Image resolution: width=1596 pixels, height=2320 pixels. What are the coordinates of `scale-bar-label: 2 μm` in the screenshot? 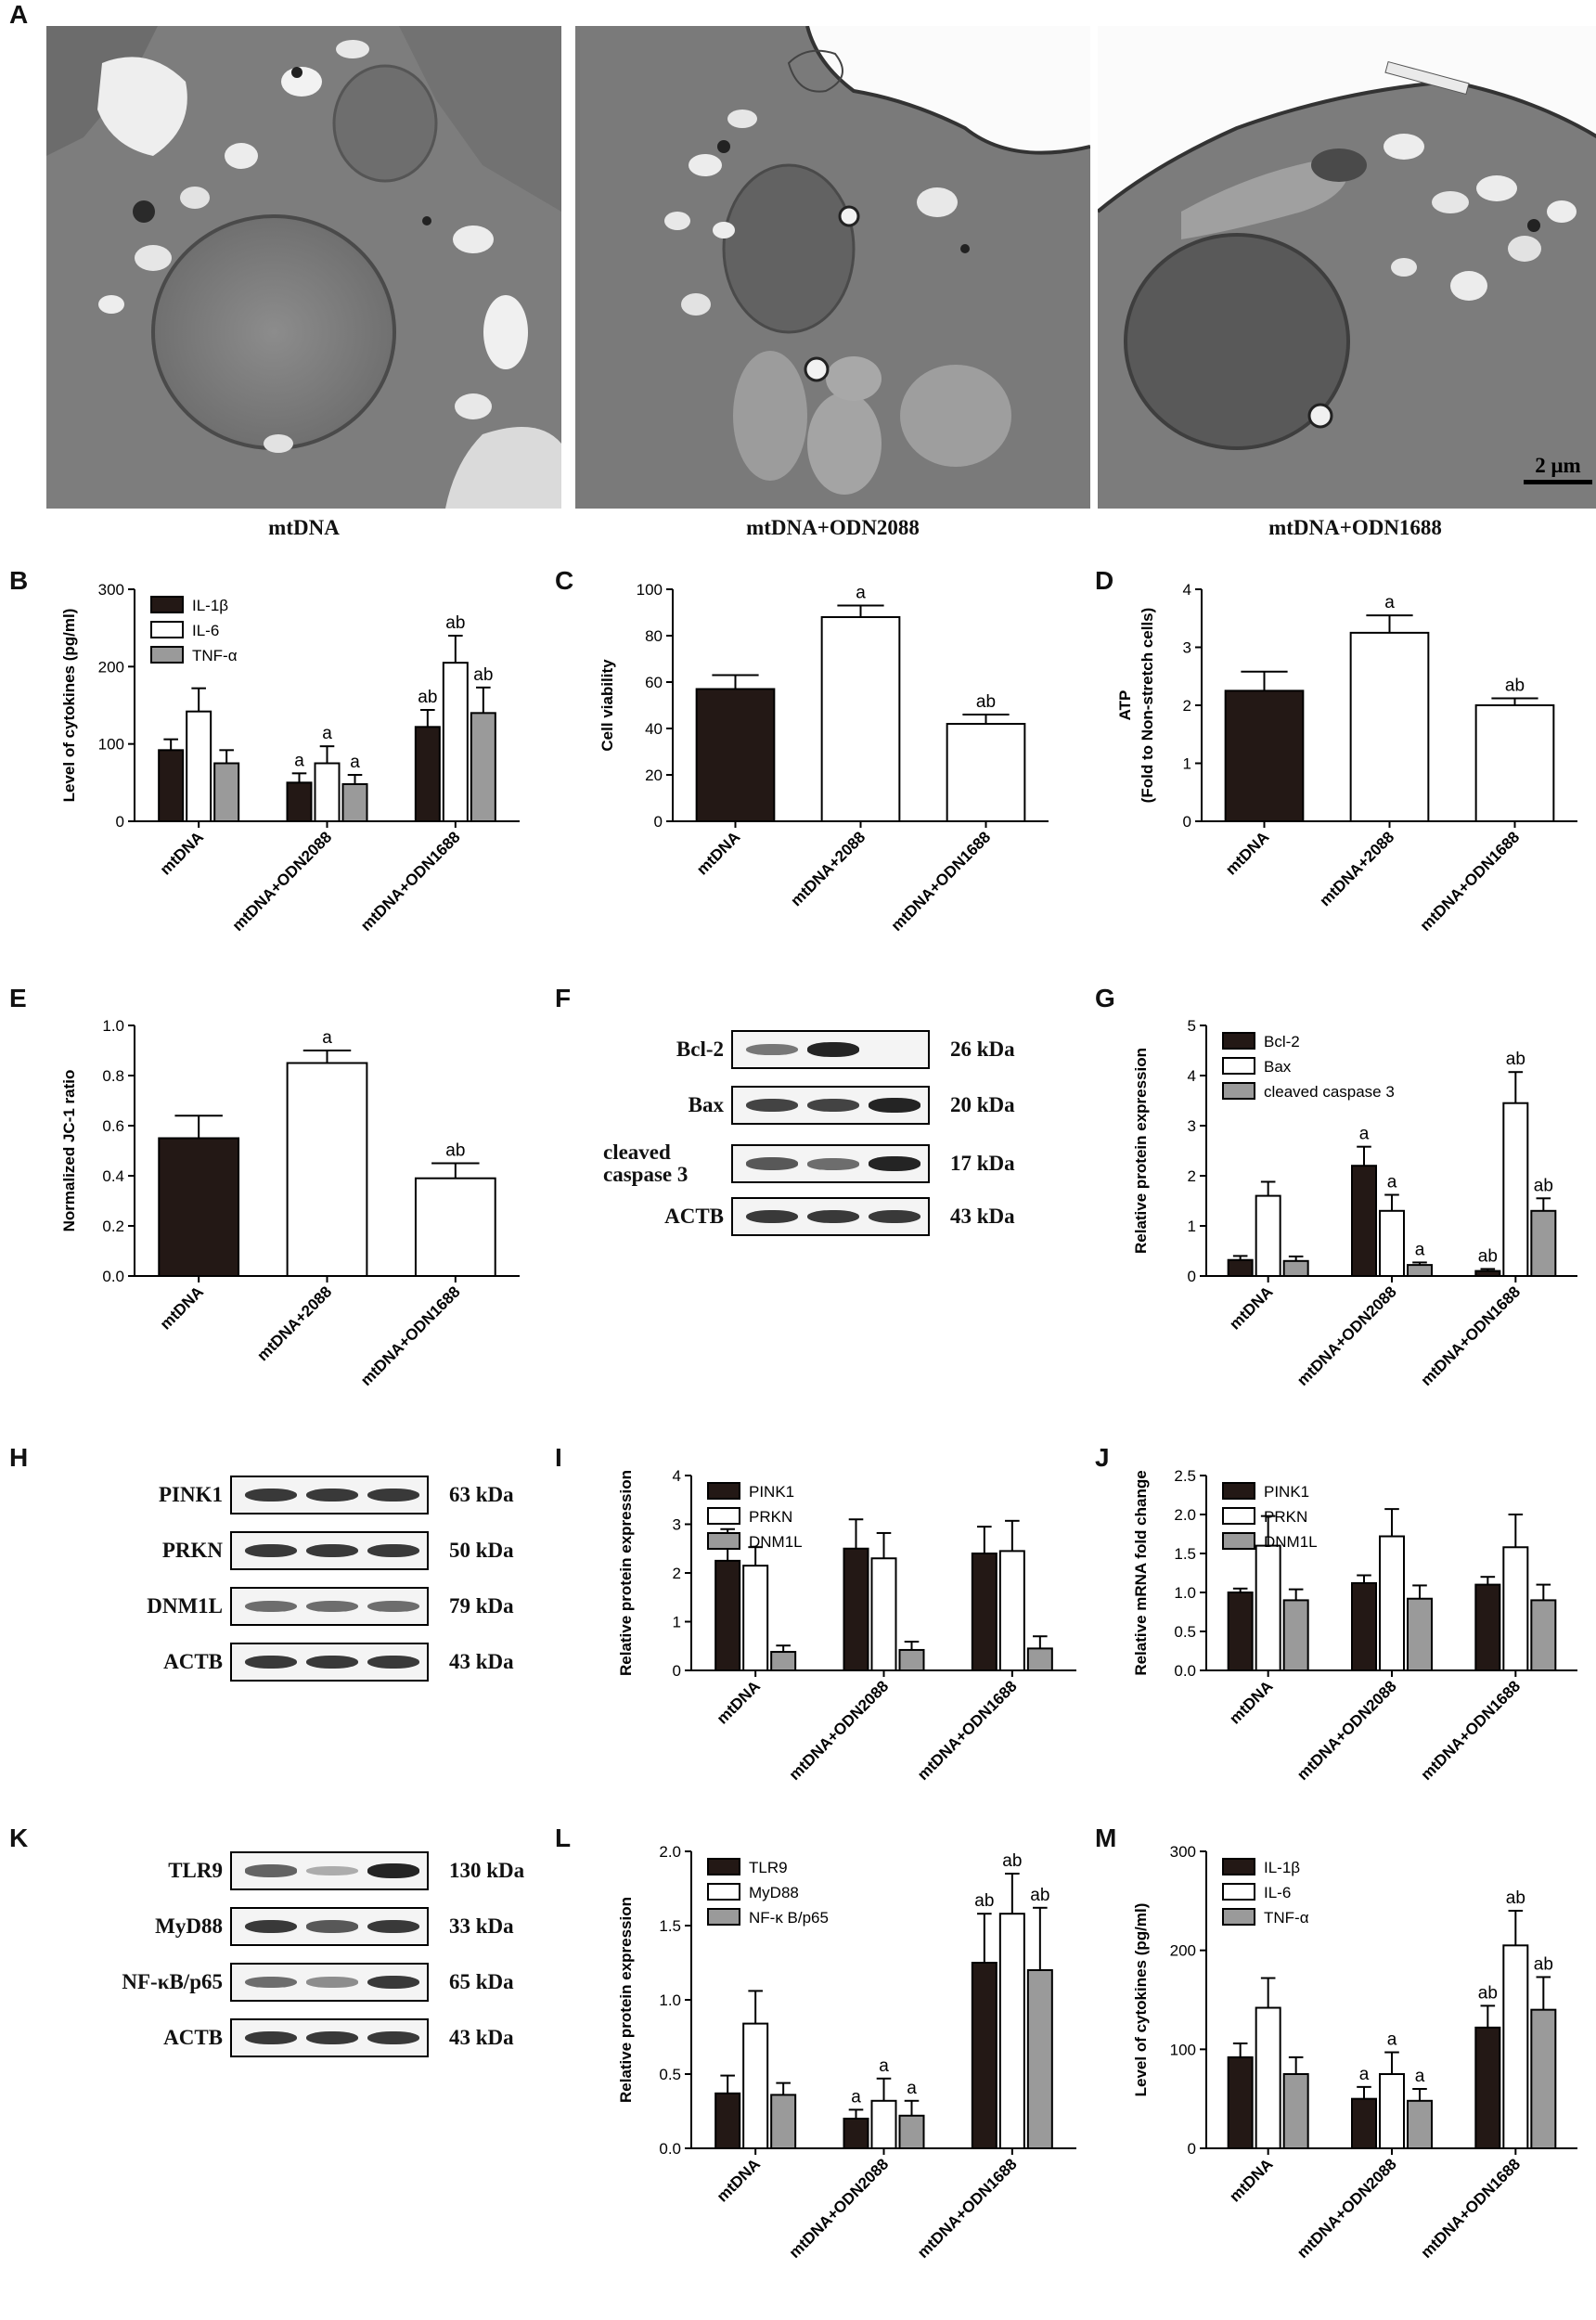 It's located at (1558, 466).